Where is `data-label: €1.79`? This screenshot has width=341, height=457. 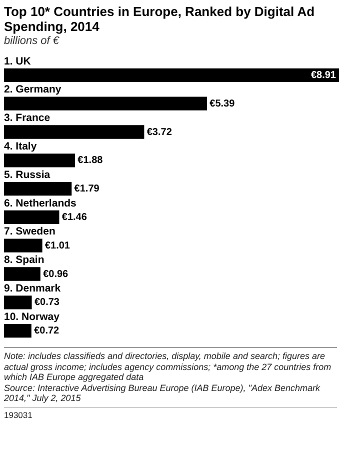 data-label: €1.79 is located at coordinates (87, 189).